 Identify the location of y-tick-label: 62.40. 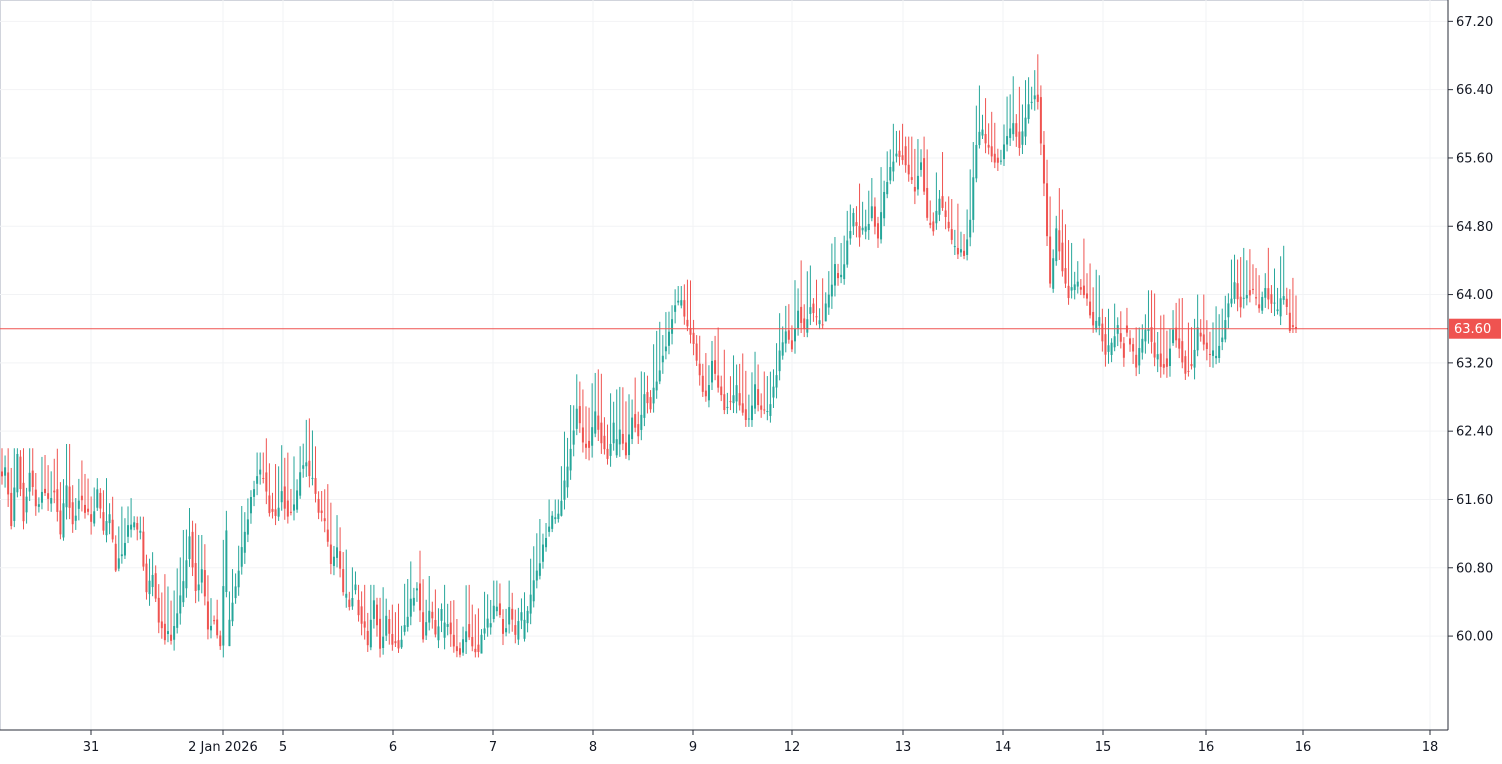
(1474, 432).